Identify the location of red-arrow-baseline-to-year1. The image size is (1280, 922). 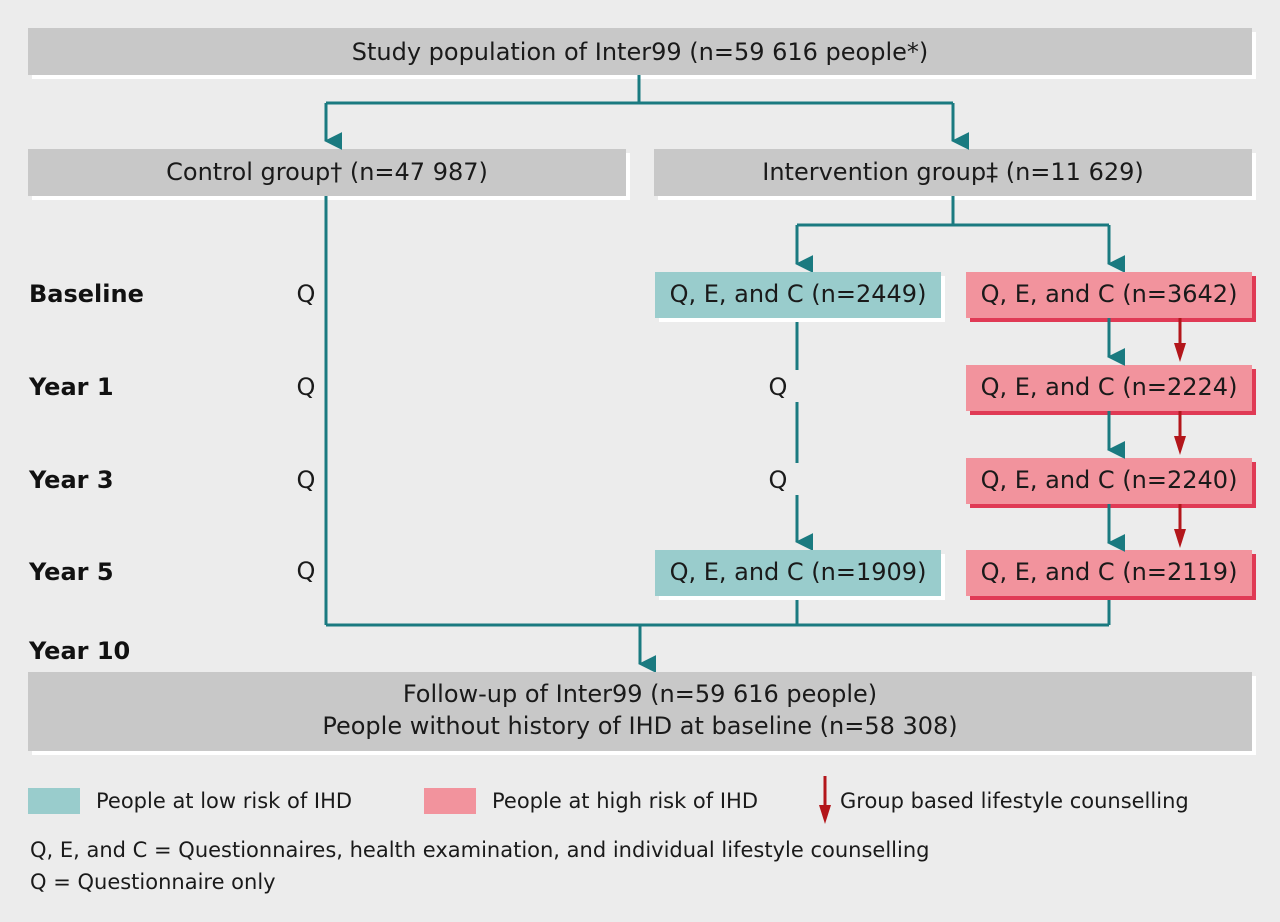
(1180, 340).